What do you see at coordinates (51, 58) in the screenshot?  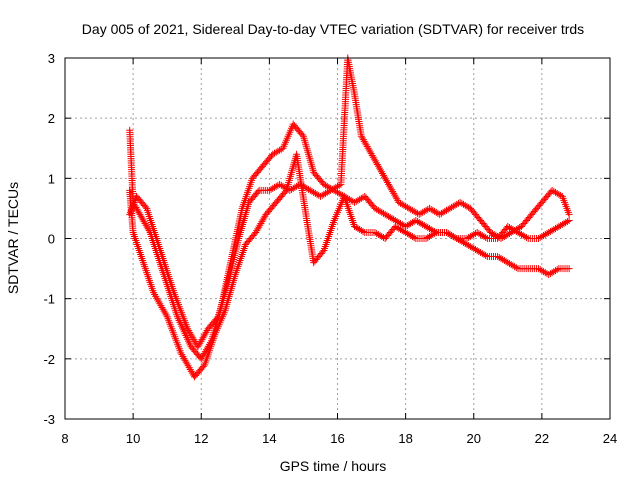 I see `y-tick-label: 3` at bounding box center [51, 58].